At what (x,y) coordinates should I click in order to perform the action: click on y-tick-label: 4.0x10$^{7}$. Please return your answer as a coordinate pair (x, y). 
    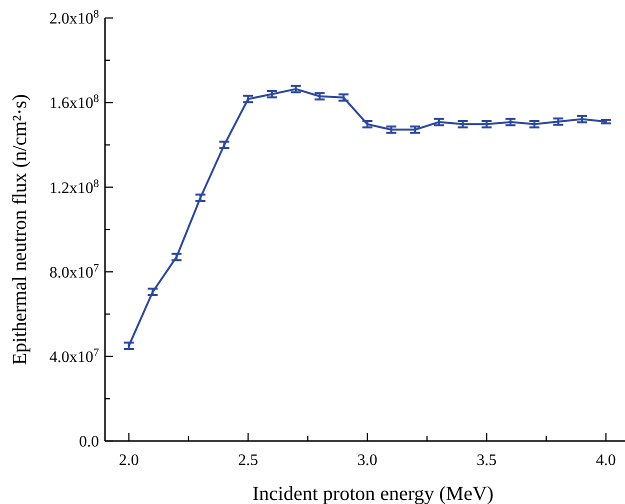
    Looking at the image, I should click on (74, 356).